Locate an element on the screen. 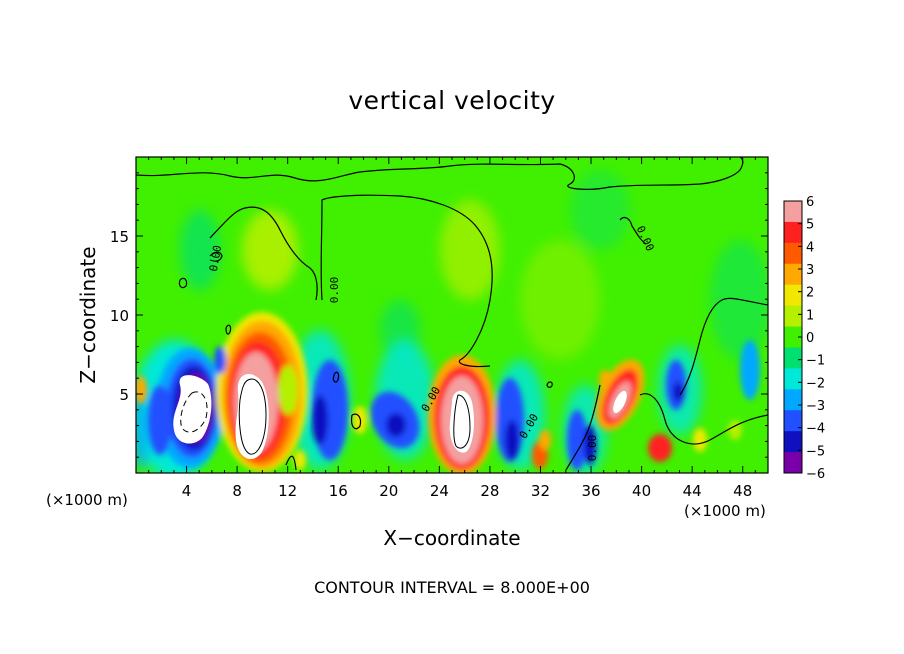 This screenshot has width=904, height=654. x-tick-label: 20 is located at coordinates (388, 491).